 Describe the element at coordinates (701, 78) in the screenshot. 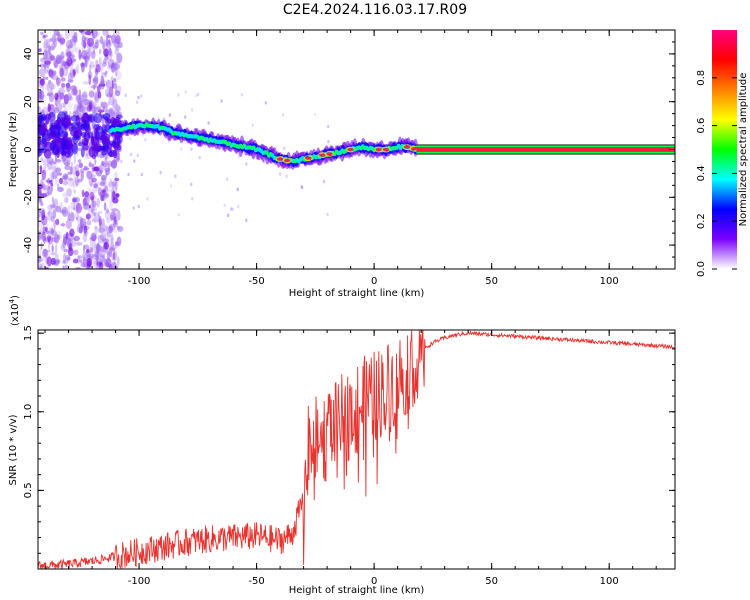

I see `colorbar-tick-label: 0.8` at that location.